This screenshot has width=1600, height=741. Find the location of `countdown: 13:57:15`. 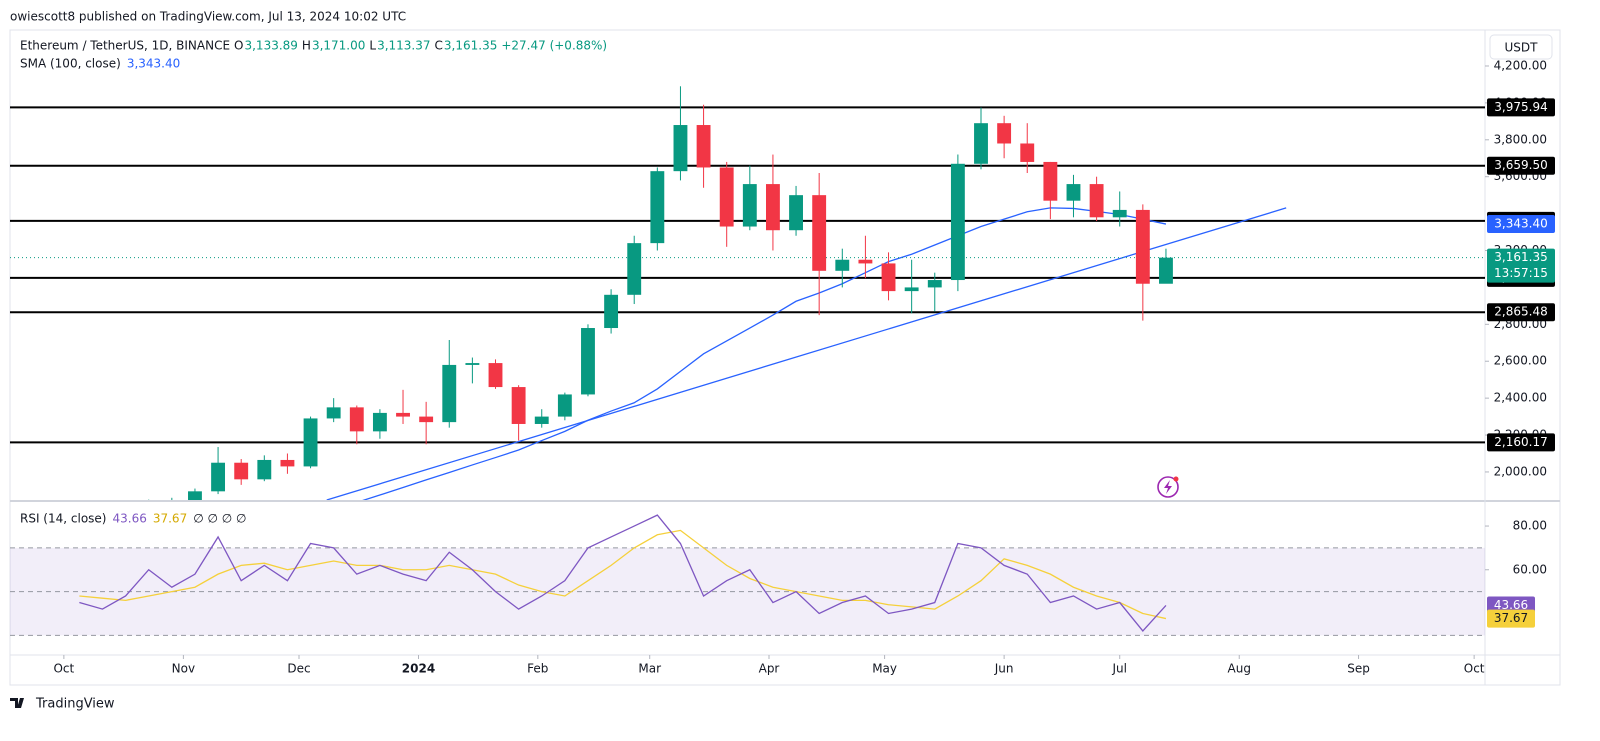

countdown: 13:57:15 is located at coordinates (1521, 273).